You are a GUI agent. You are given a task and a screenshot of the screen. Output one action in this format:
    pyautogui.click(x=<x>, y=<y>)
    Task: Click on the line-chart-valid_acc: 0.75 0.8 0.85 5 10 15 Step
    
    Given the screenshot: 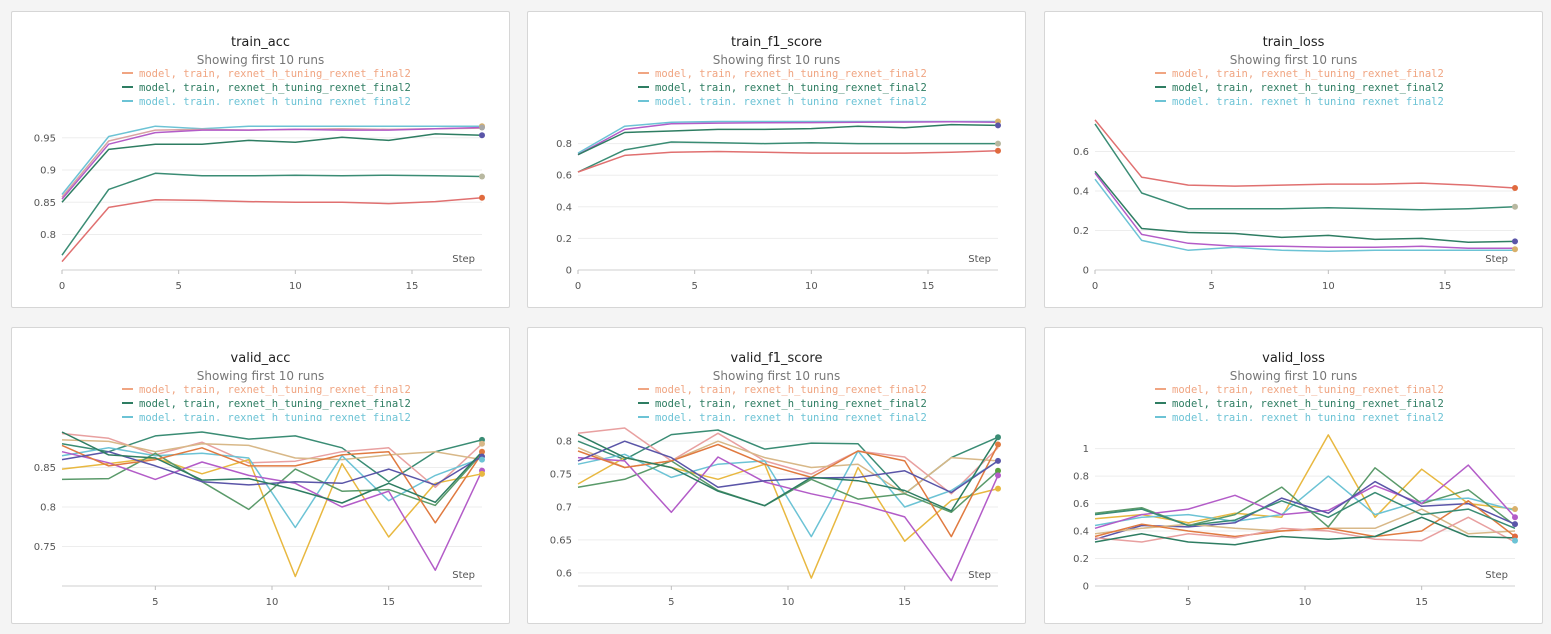 What is the action you would take?
    pyautogui.click(x=259, y=519)
    